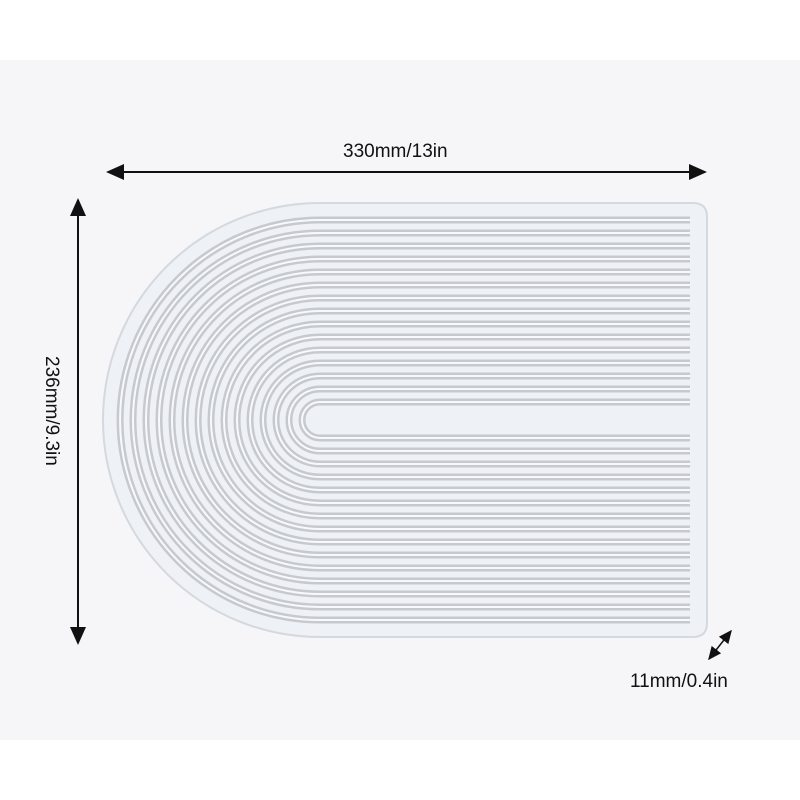 This screenshot has width=800, height=800. Describe the element at coordinates (720, 645) in the screenshot. I see `thickness-arrow` at that location.